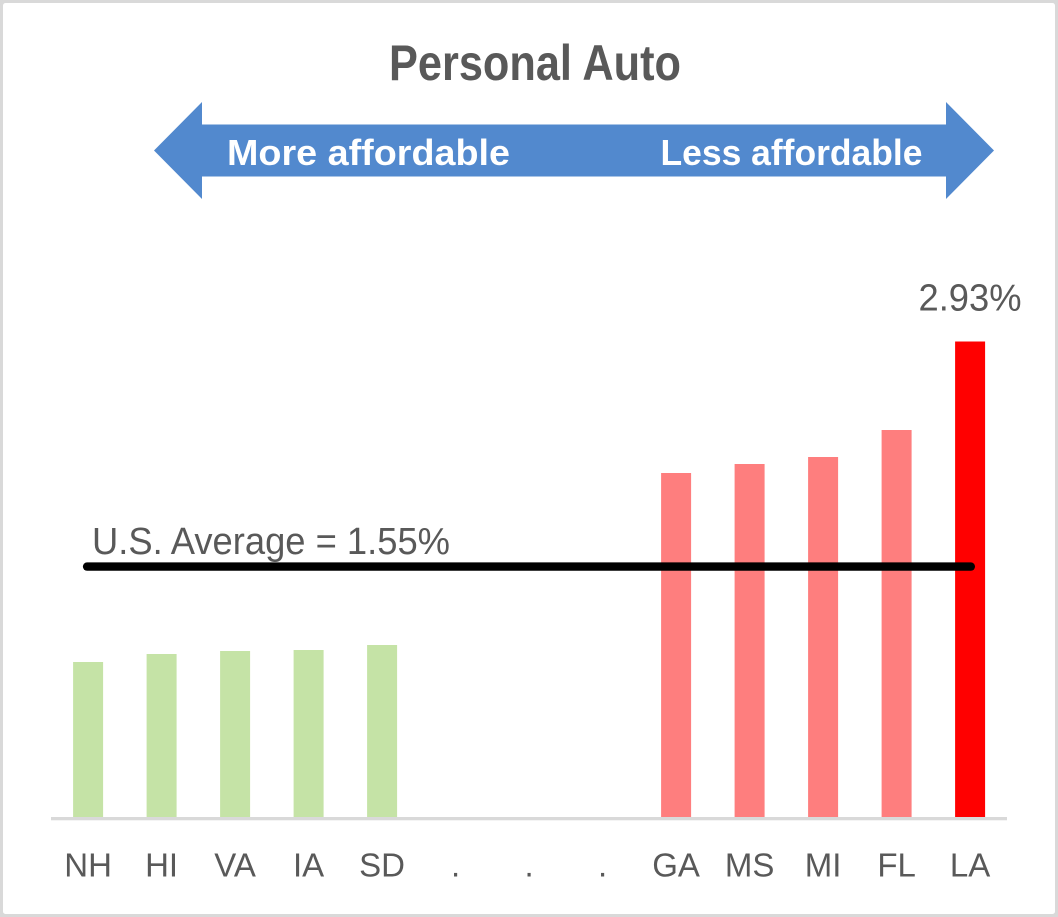 This screenshot has height=917, width=1058. I want to click on svg-text: MS, so click(750, 864).